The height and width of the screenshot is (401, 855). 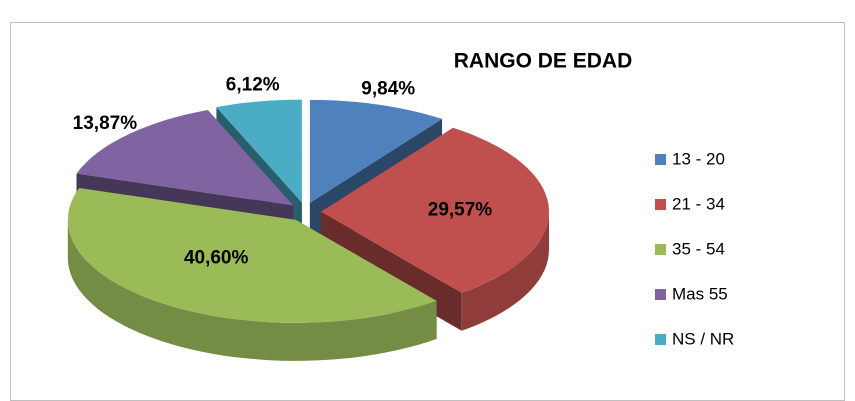 What do you see at coordinates (505, 271) in the screenshot?
I see `slice-wall` at bounding box center [505, 271].